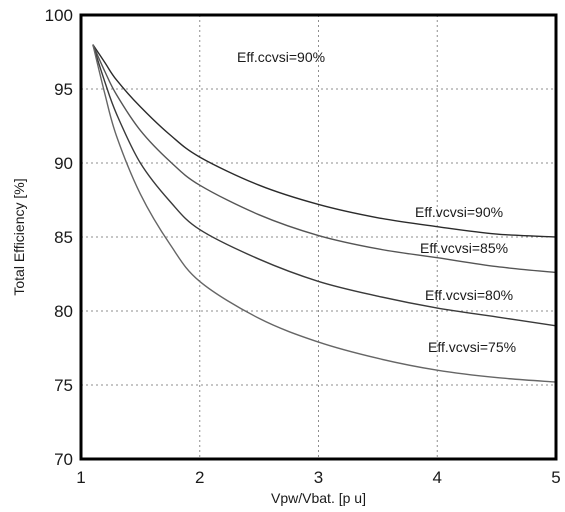 The width and height of the screenshot is (565, 512). What do you see at coordinates (281, 57) in the screenshot?
I see `chart-annotation: Eff.ccvsi=90%` at bounding box center [281, 57].